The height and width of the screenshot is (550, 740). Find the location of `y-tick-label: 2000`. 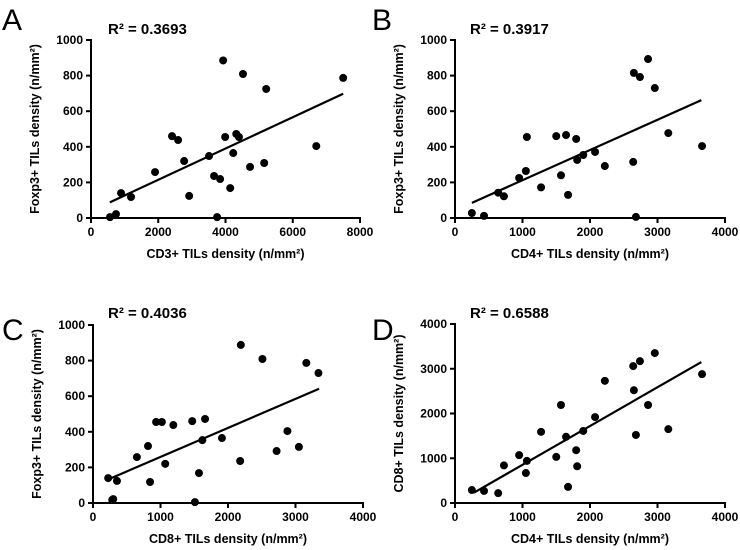

y-tick-label: 2000 is located at coordinates (433, 414).